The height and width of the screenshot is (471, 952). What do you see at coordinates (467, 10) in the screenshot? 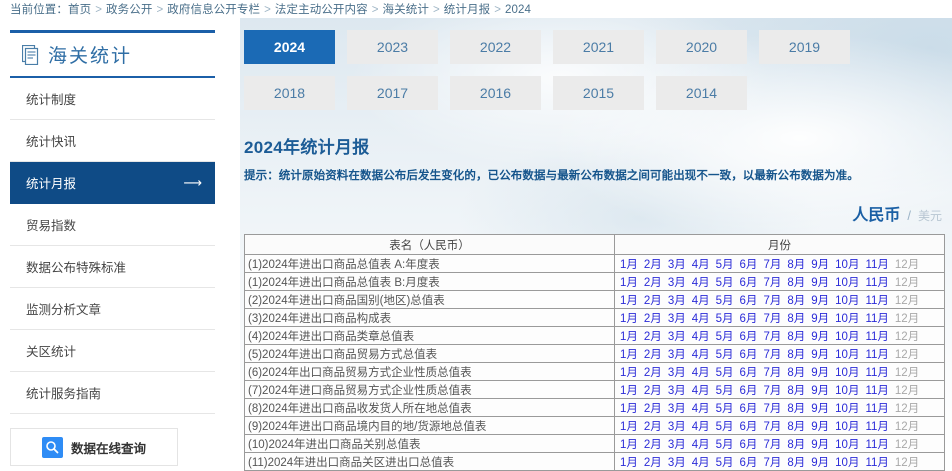
I see `breadcrumb-item: 统计月报` at bounding box center [467, 10].